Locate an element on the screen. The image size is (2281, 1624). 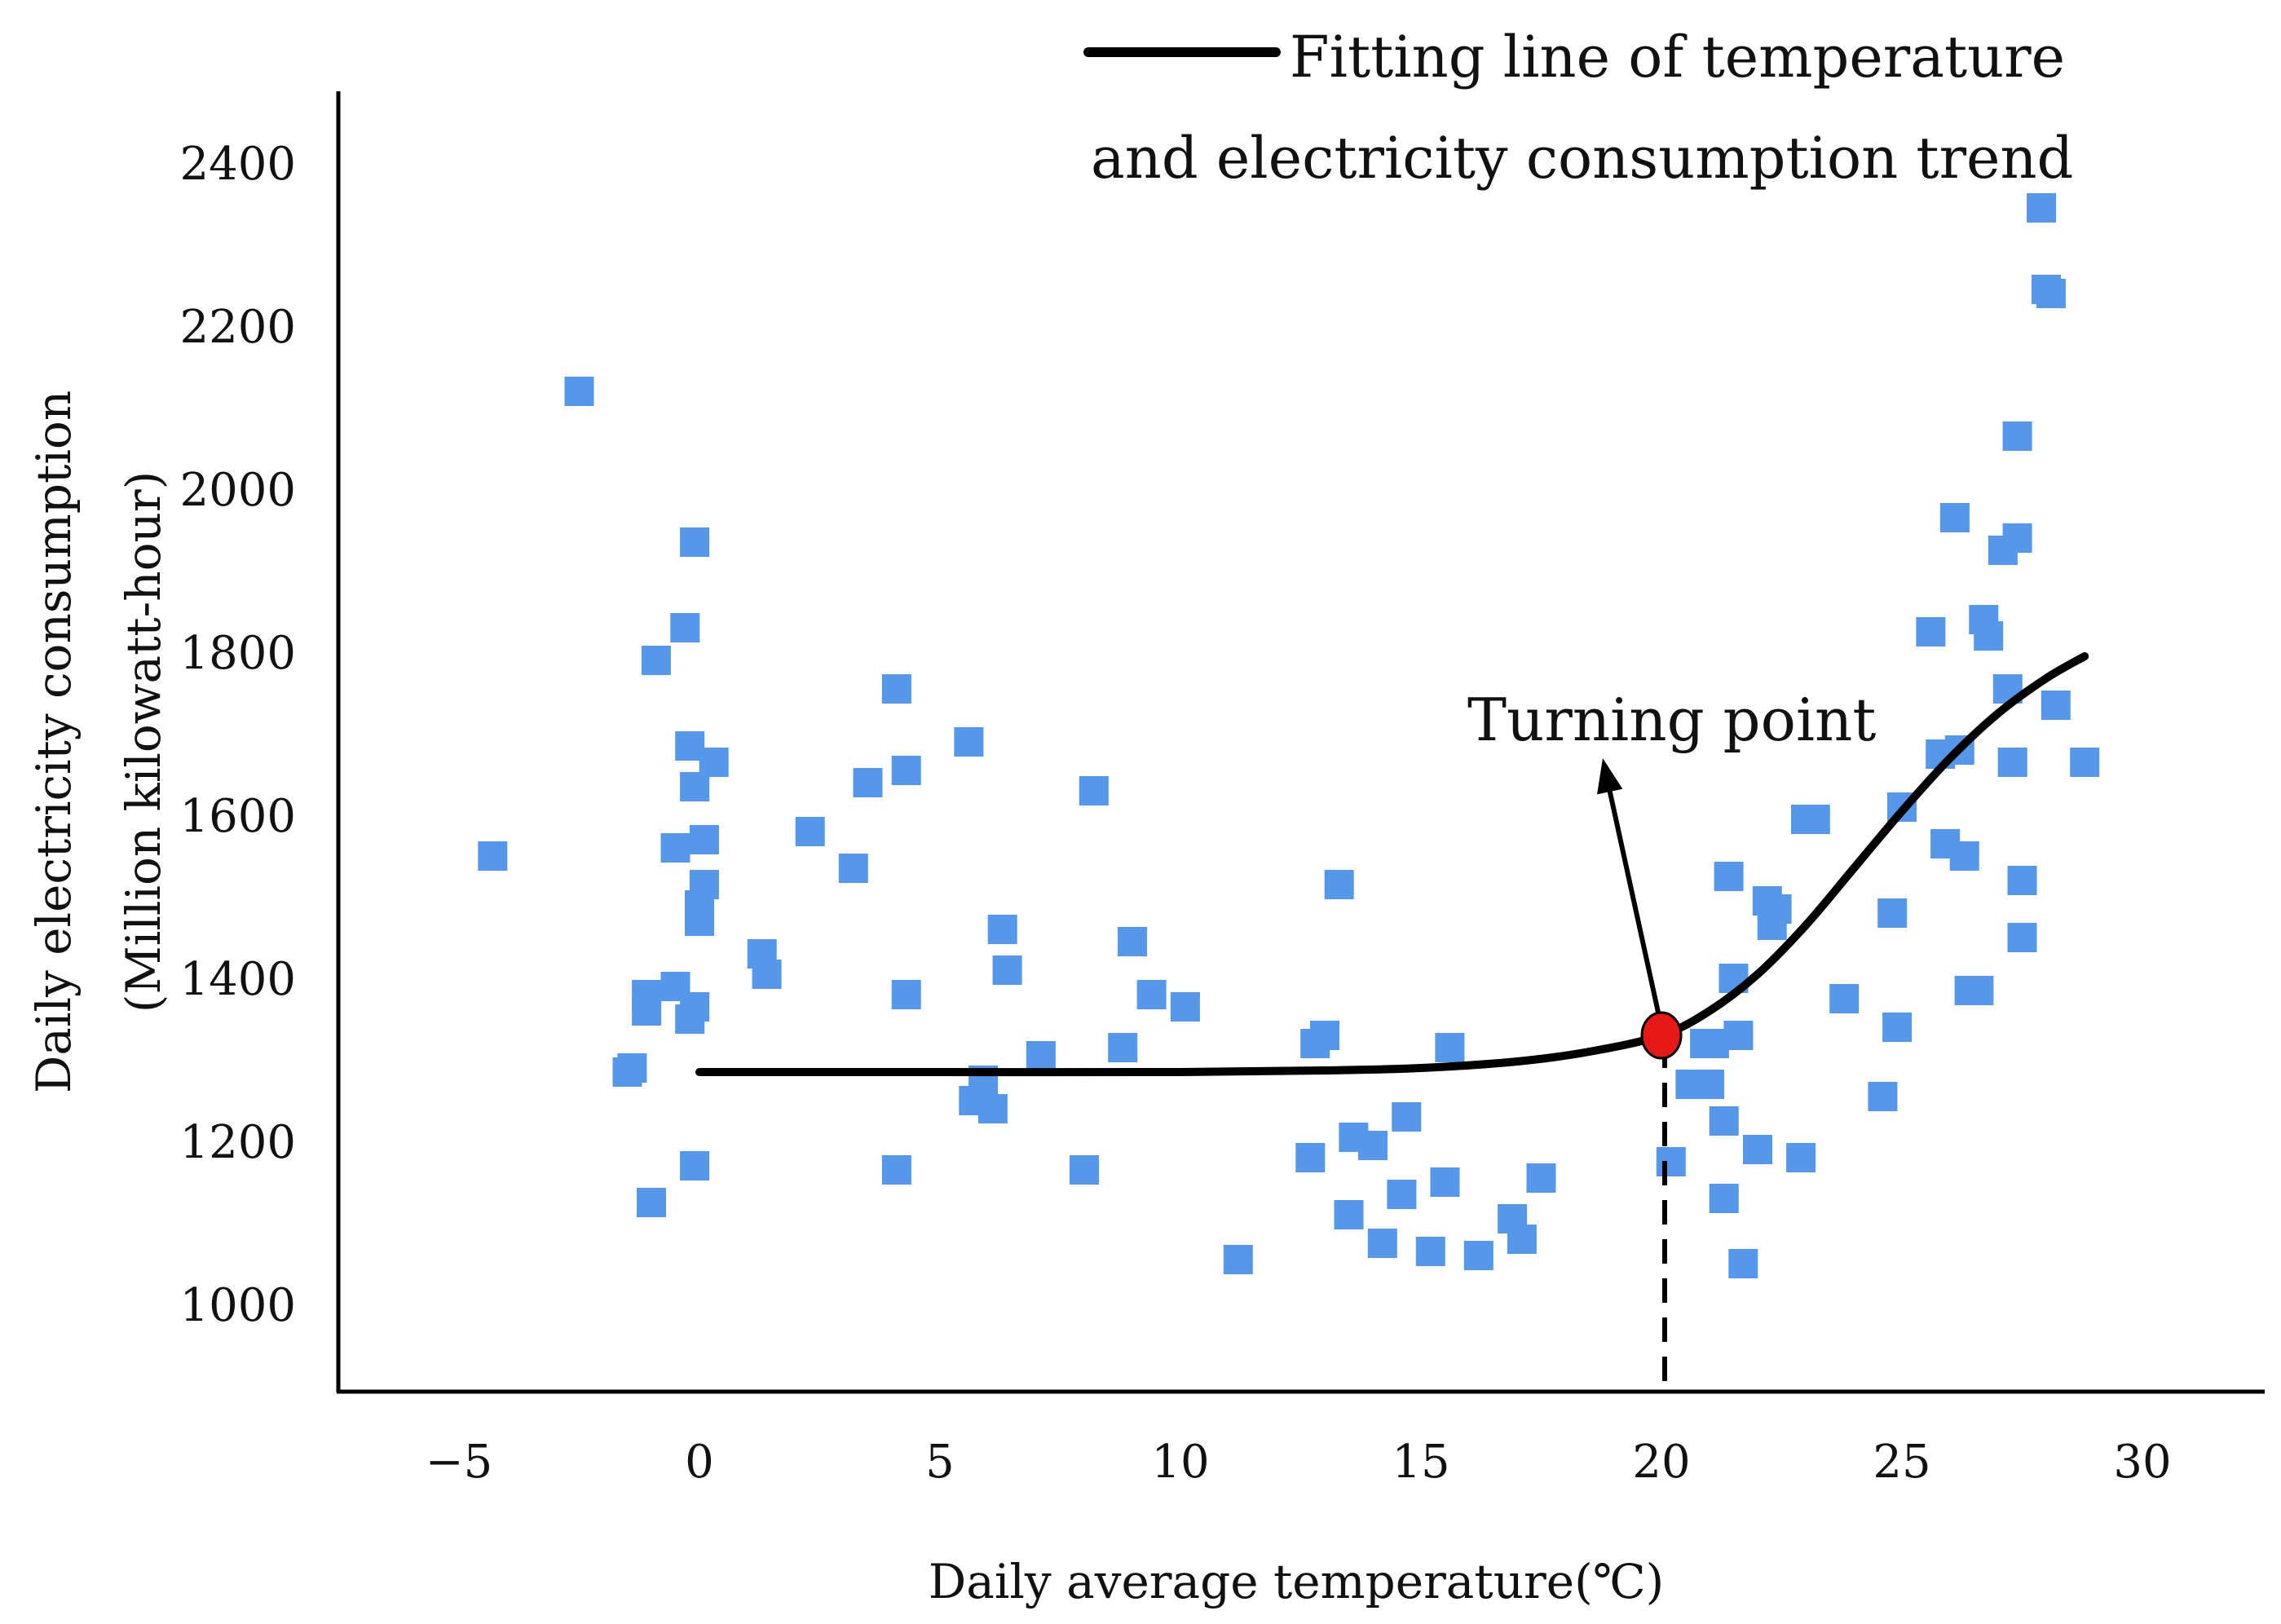
turning-point-label: Turning point is located at coordinates (1672, 720).